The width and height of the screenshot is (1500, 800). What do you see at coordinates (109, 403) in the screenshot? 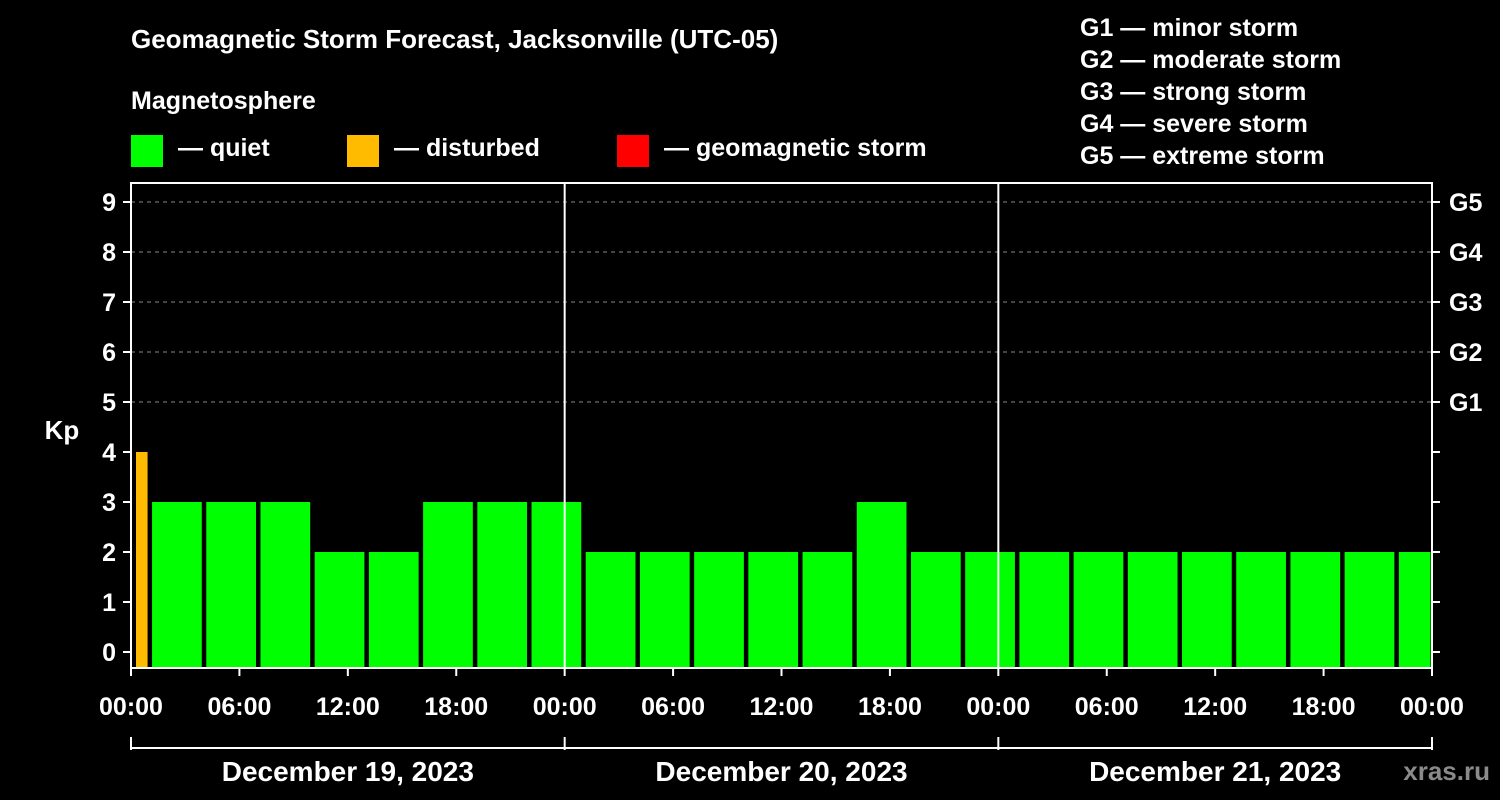
I see `y-tick-label-5: 5` at bounding box center [109, 403].